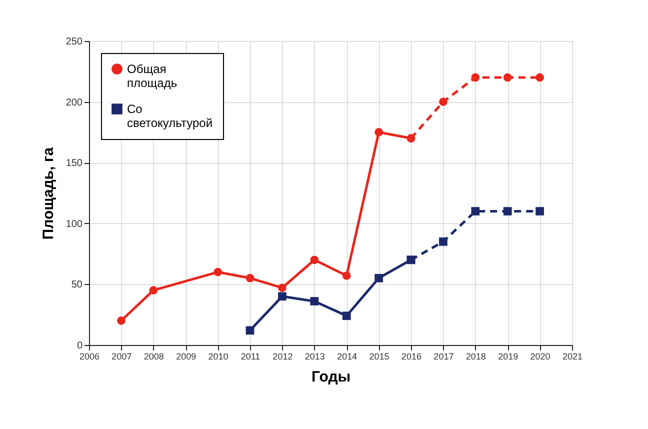  Describe the element at coordinates (186, 357) in the screenshot. I see `x-tick-label: 2009` at that location.